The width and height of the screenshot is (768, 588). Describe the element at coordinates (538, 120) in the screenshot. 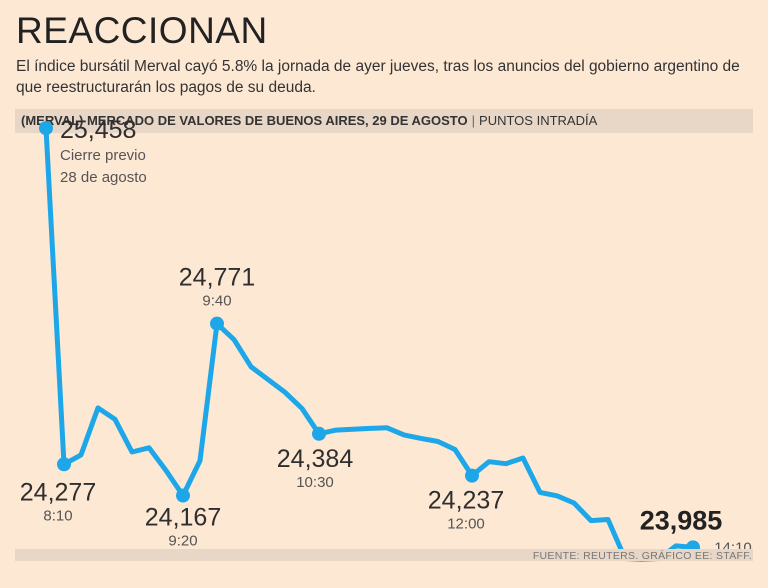

I see `chart-unit-label: PUNTOS INTRADÍA` at that location.